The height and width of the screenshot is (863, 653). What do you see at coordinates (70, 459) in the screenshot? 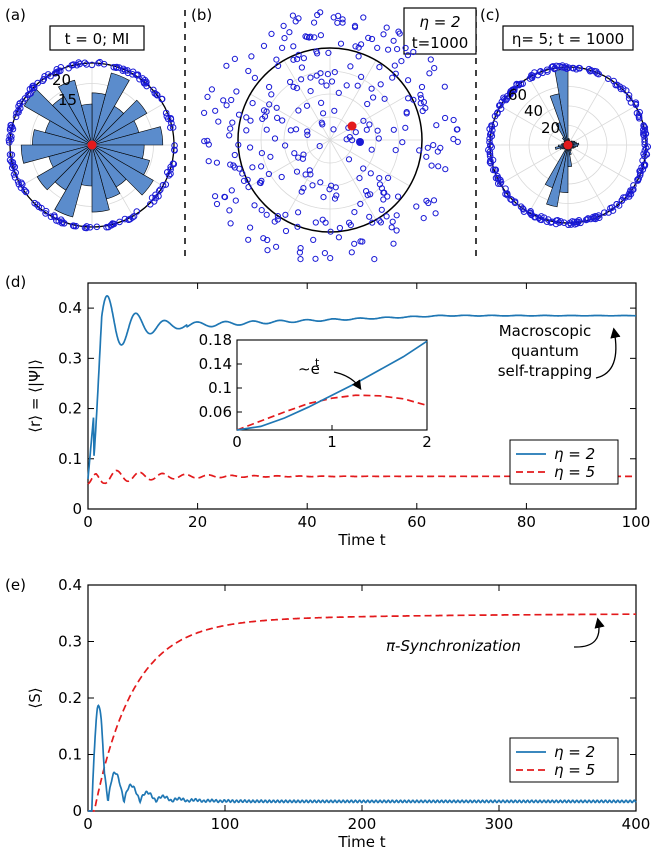
I see `plot-d-ytick-label: 0.1` at bounding box center [70, 459].